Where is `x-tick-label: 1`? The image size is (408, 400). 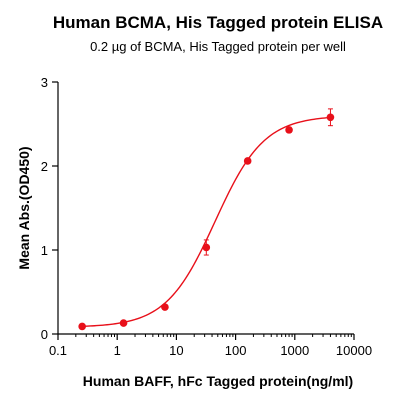
x-tick-label: 1 is located at coordinates (117, 350).